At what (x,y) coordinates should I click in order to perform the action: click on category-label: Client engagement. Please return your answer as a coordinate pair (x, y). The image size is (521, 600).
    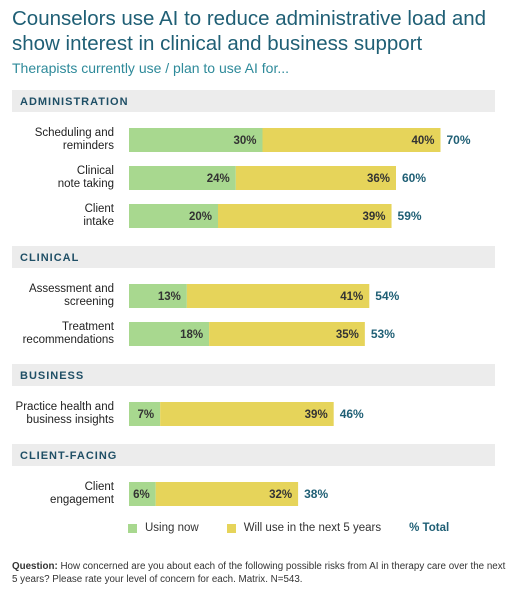
    Looking at the image, I should click on (82, 493).